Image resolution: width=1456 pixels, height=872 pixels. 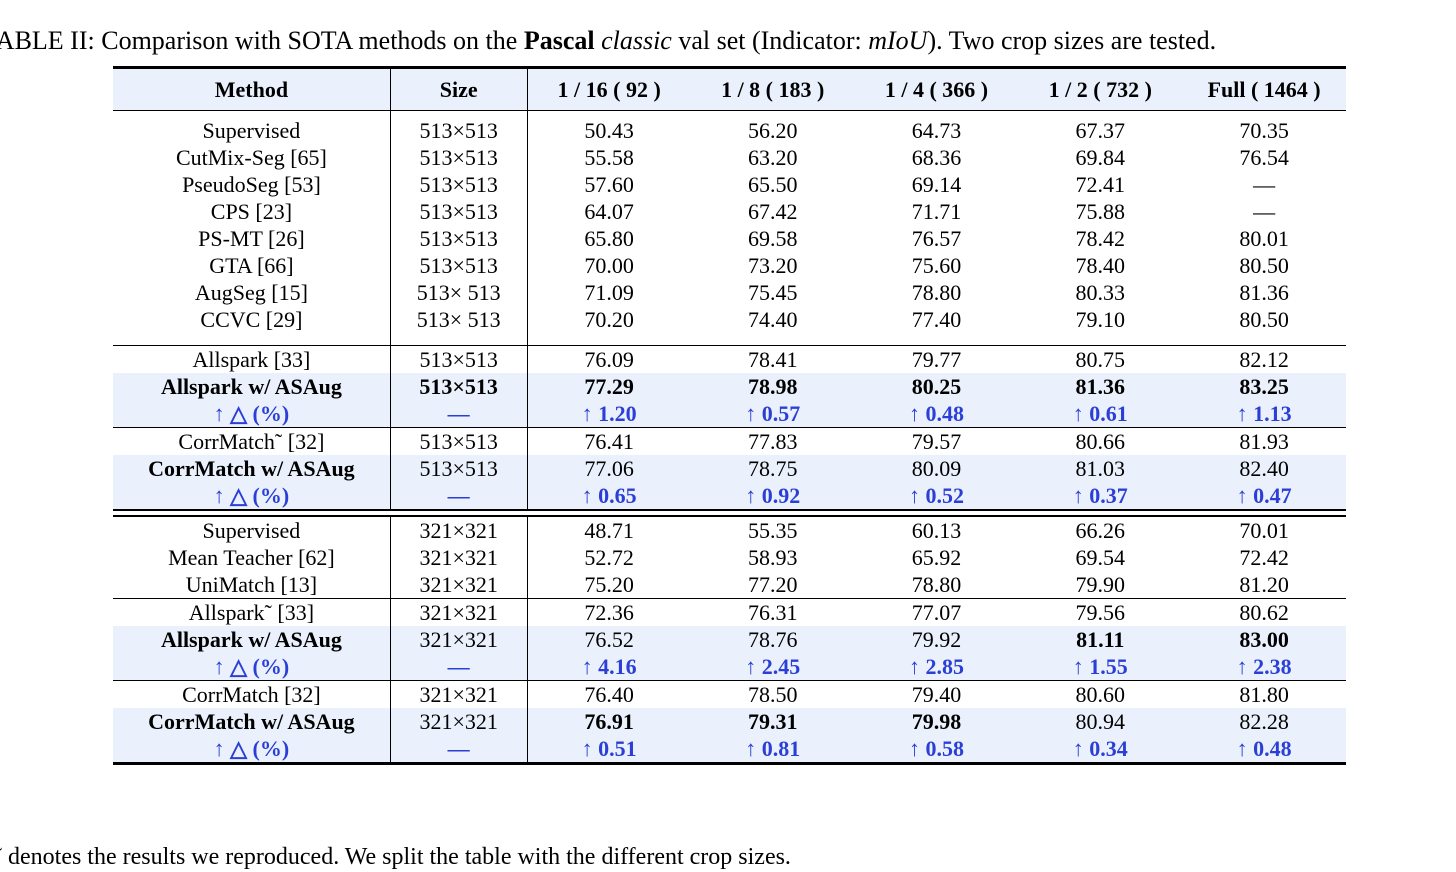 What do you see at coordinates (772, 359) in the screenshot?
I see `value-1-8: 78.41` at bounding box center [772, 359].